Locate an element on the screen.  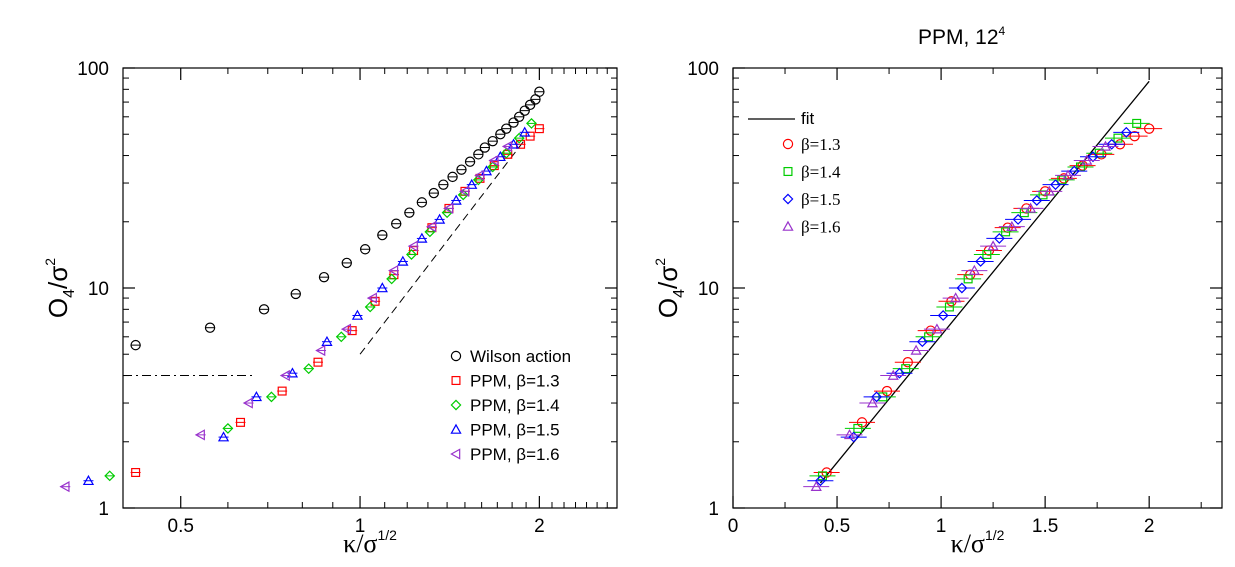
legend-label: PPM, β=1.6 is located at coordinates (515, 454).